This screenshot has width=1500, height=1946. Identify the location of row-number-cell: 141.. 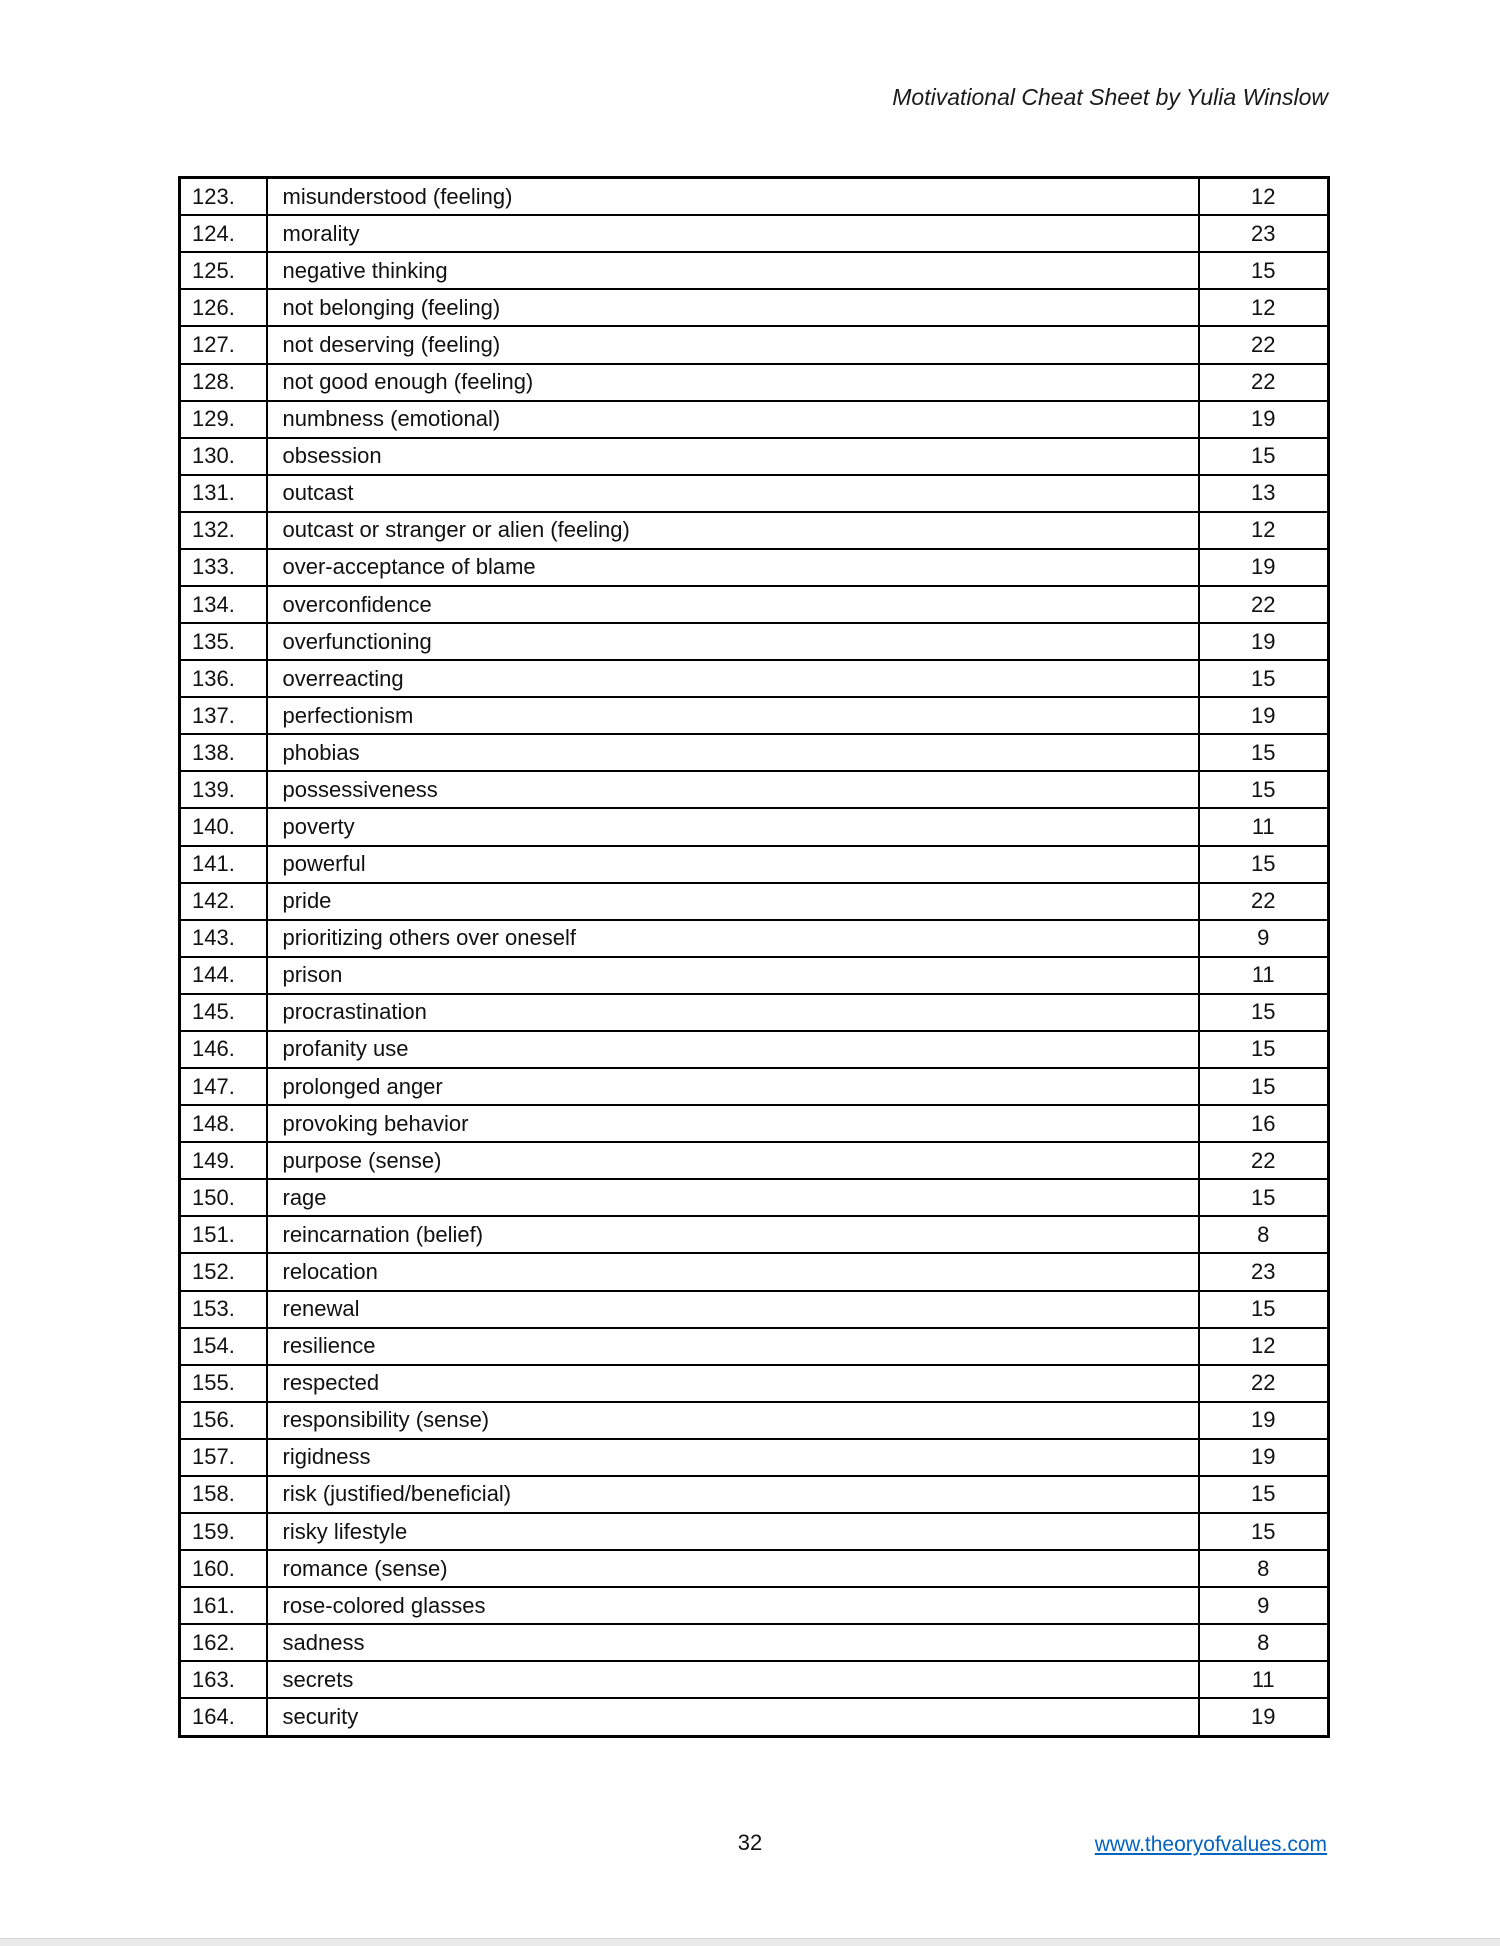
(223, 864).